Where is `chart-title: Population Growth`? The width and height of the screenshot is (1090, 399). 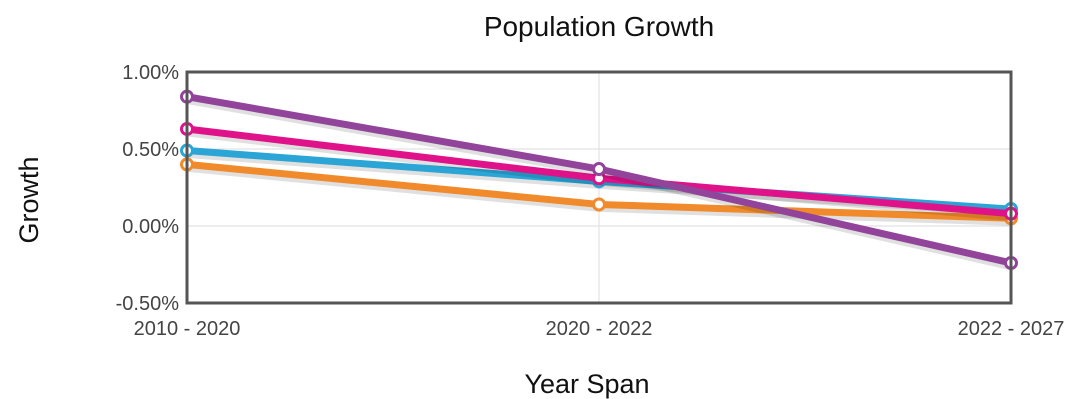 chart-title: Population Growth is located at coordinates (599, 26).